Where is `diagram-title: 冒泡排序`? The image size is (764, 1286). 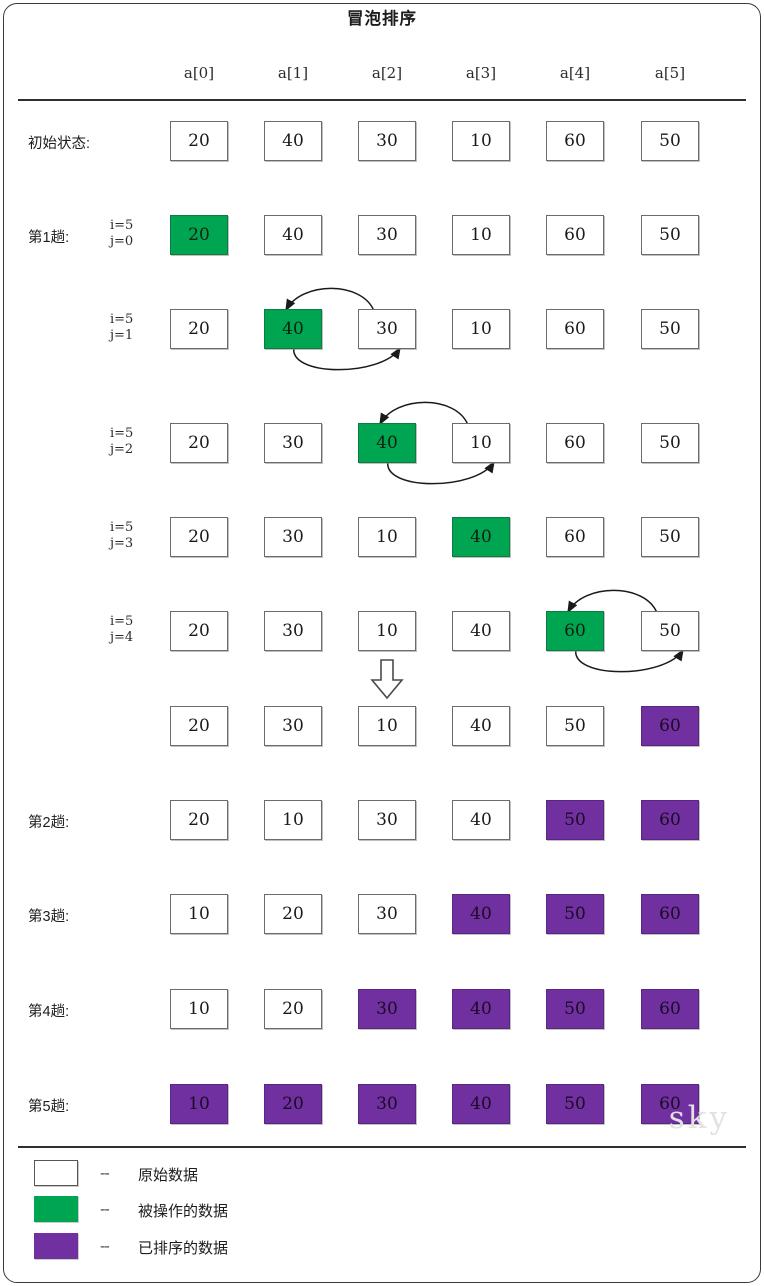 diagram-title: 冒泡排序 is located at coordinates (382, 19).